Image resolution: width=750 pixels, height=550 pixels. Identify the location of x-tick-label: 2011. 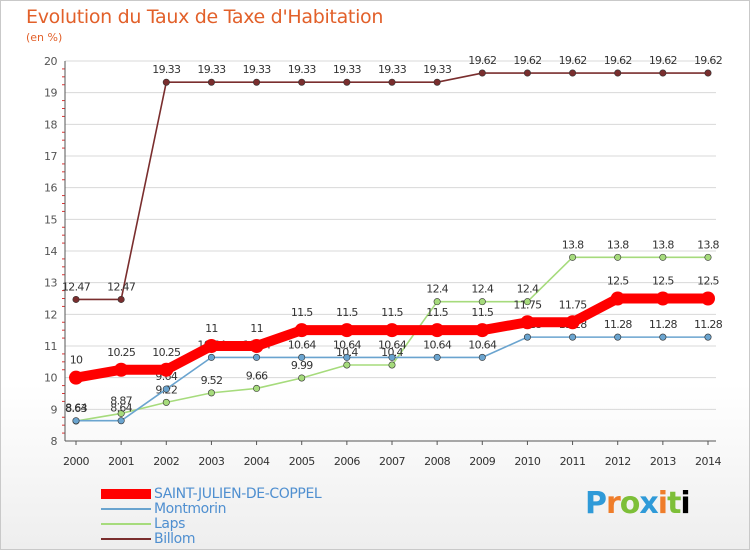
(573, 461).